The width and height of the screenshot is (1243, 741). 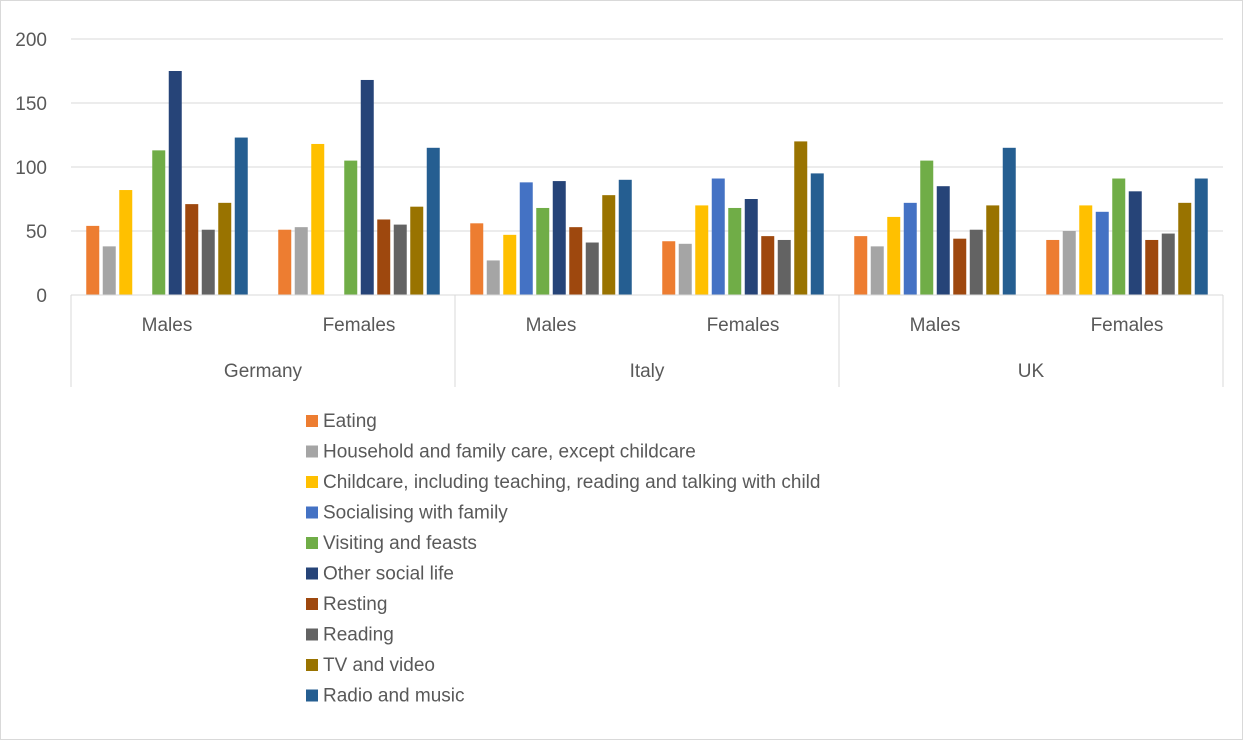 What do you see at coordinates (41, 296) in the screenshot?
I see `y-tick-label: 0` at bounding box center [41, 296].